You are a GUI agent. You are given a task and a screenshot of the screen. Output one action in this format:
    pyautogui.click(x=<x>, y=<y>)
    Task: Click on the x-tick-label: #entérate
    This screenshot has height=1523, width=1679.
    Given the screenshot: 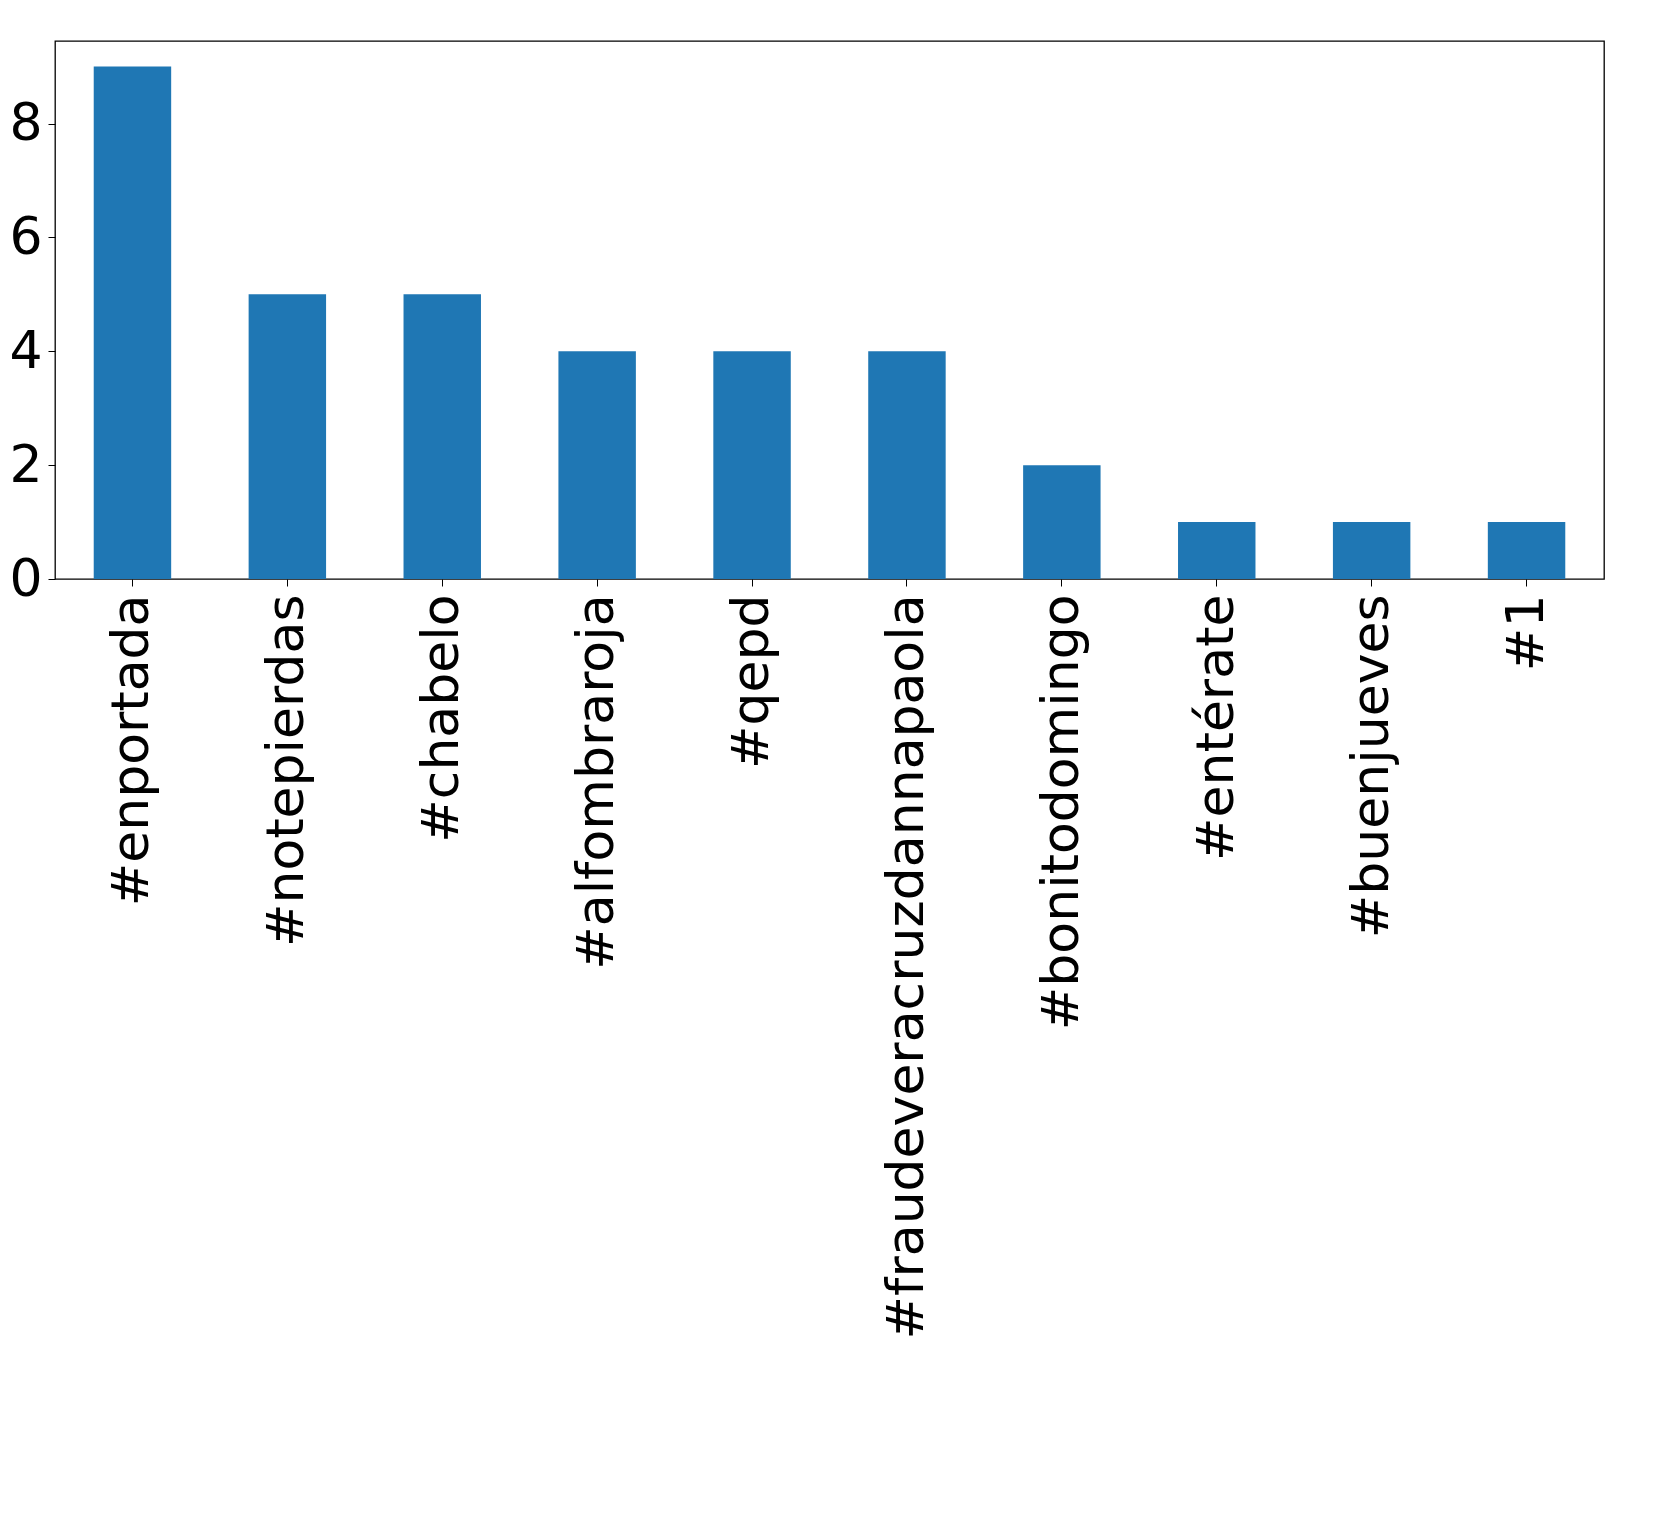 What is the action you would take?
    pyautogui.click(x=1214, y=728)
    